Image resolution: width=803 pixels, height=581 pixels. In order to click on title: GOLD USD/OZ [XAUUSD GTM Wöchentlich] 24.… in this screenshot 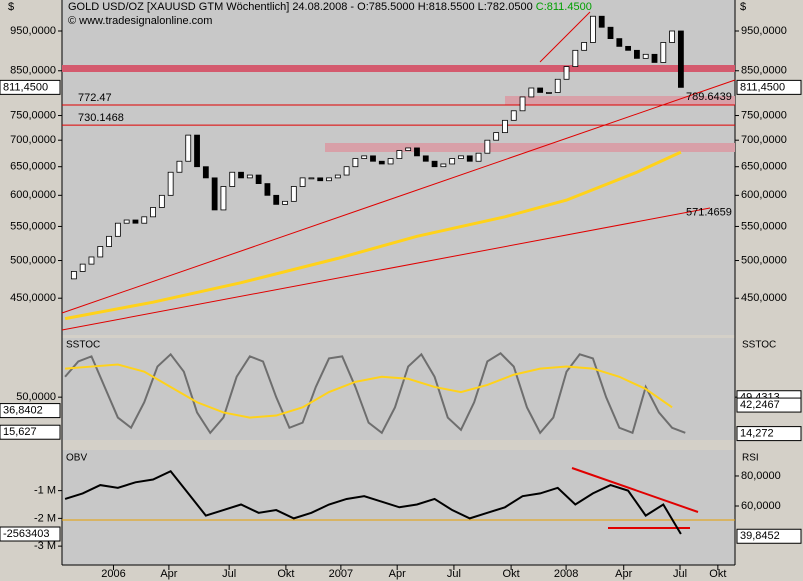, I will do `click(330, 7)`.